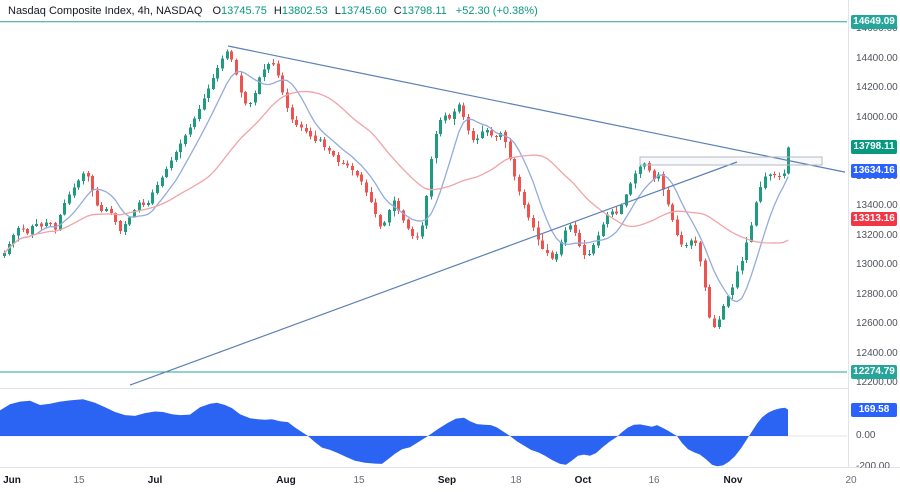 Image resolution: width=900 pixels, height=492 pixels. Describe the element at coordinates (877, 382) in the screenshot. I see `price-tick: 12200.00` at that location.